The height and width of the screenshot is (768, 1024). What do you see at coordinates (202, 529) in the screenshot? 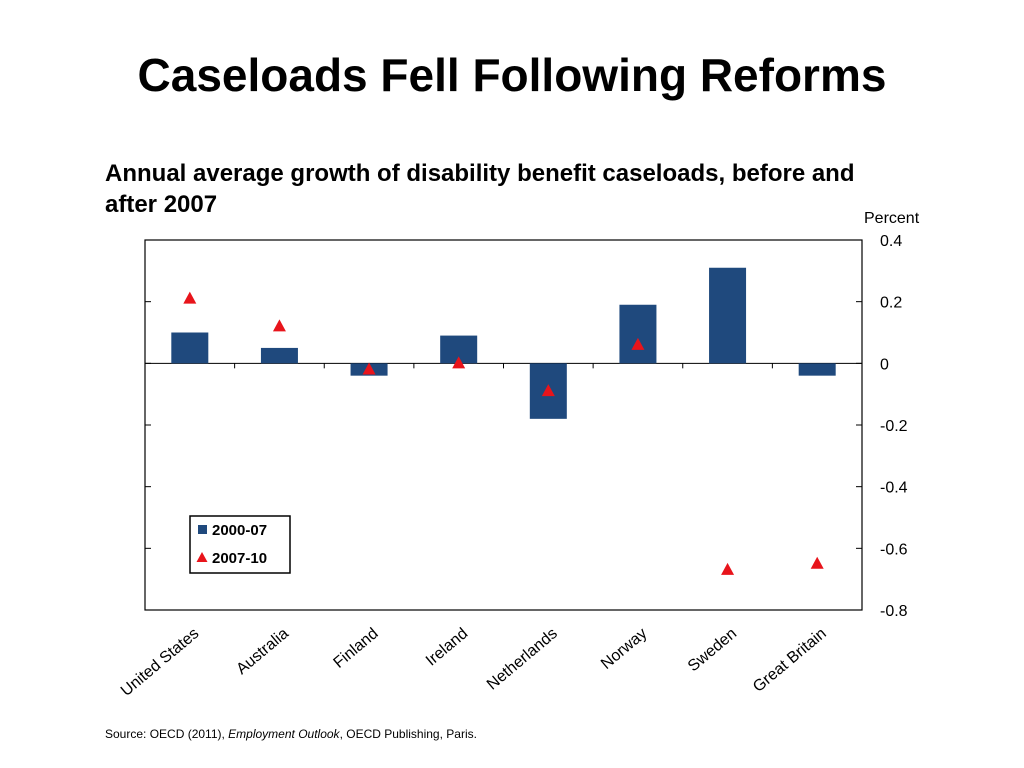
I see `legend-swatch-bar` at bounding box center [202, 529].